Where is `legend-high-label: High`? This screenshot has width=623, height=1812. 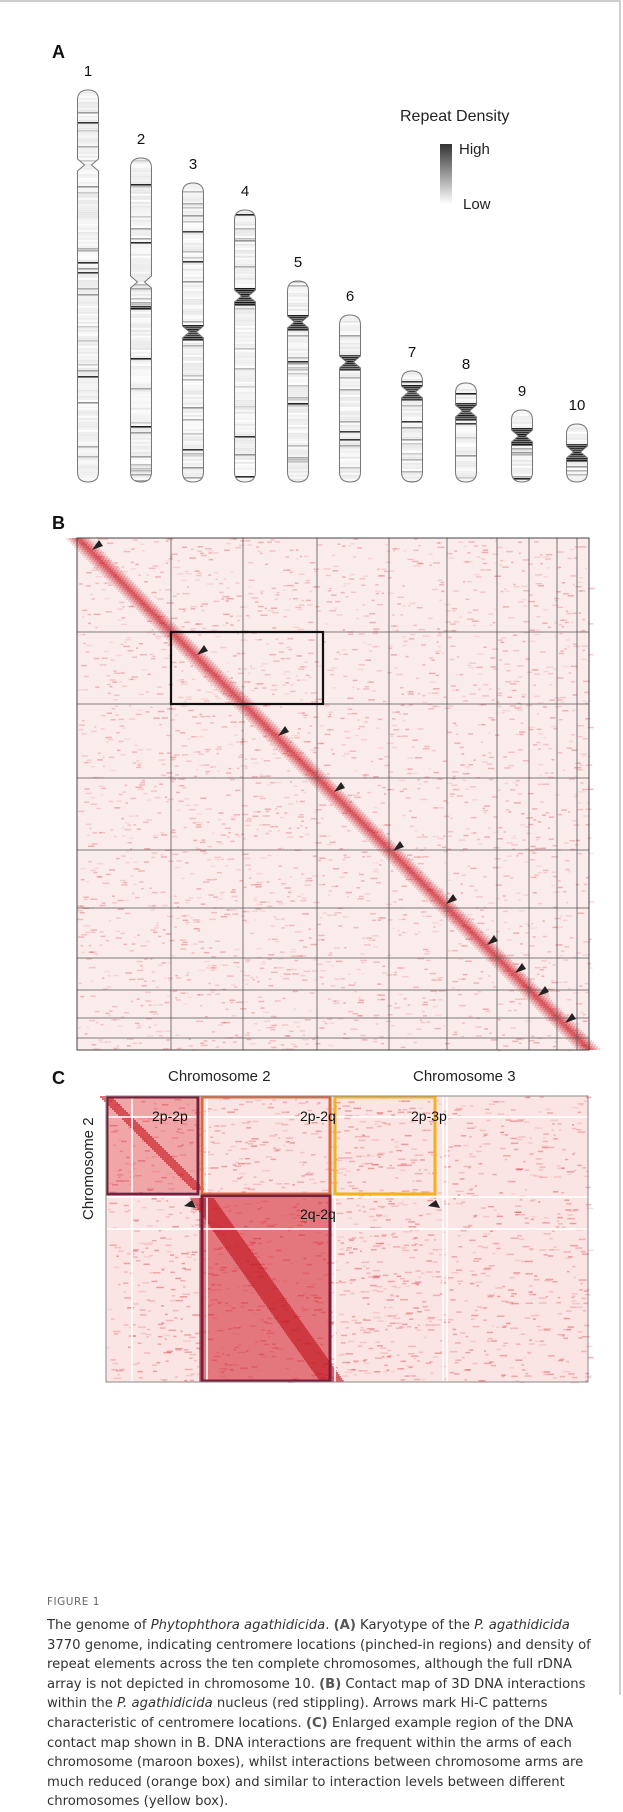
legend-high-label: High is located at coordinates (474, 149).